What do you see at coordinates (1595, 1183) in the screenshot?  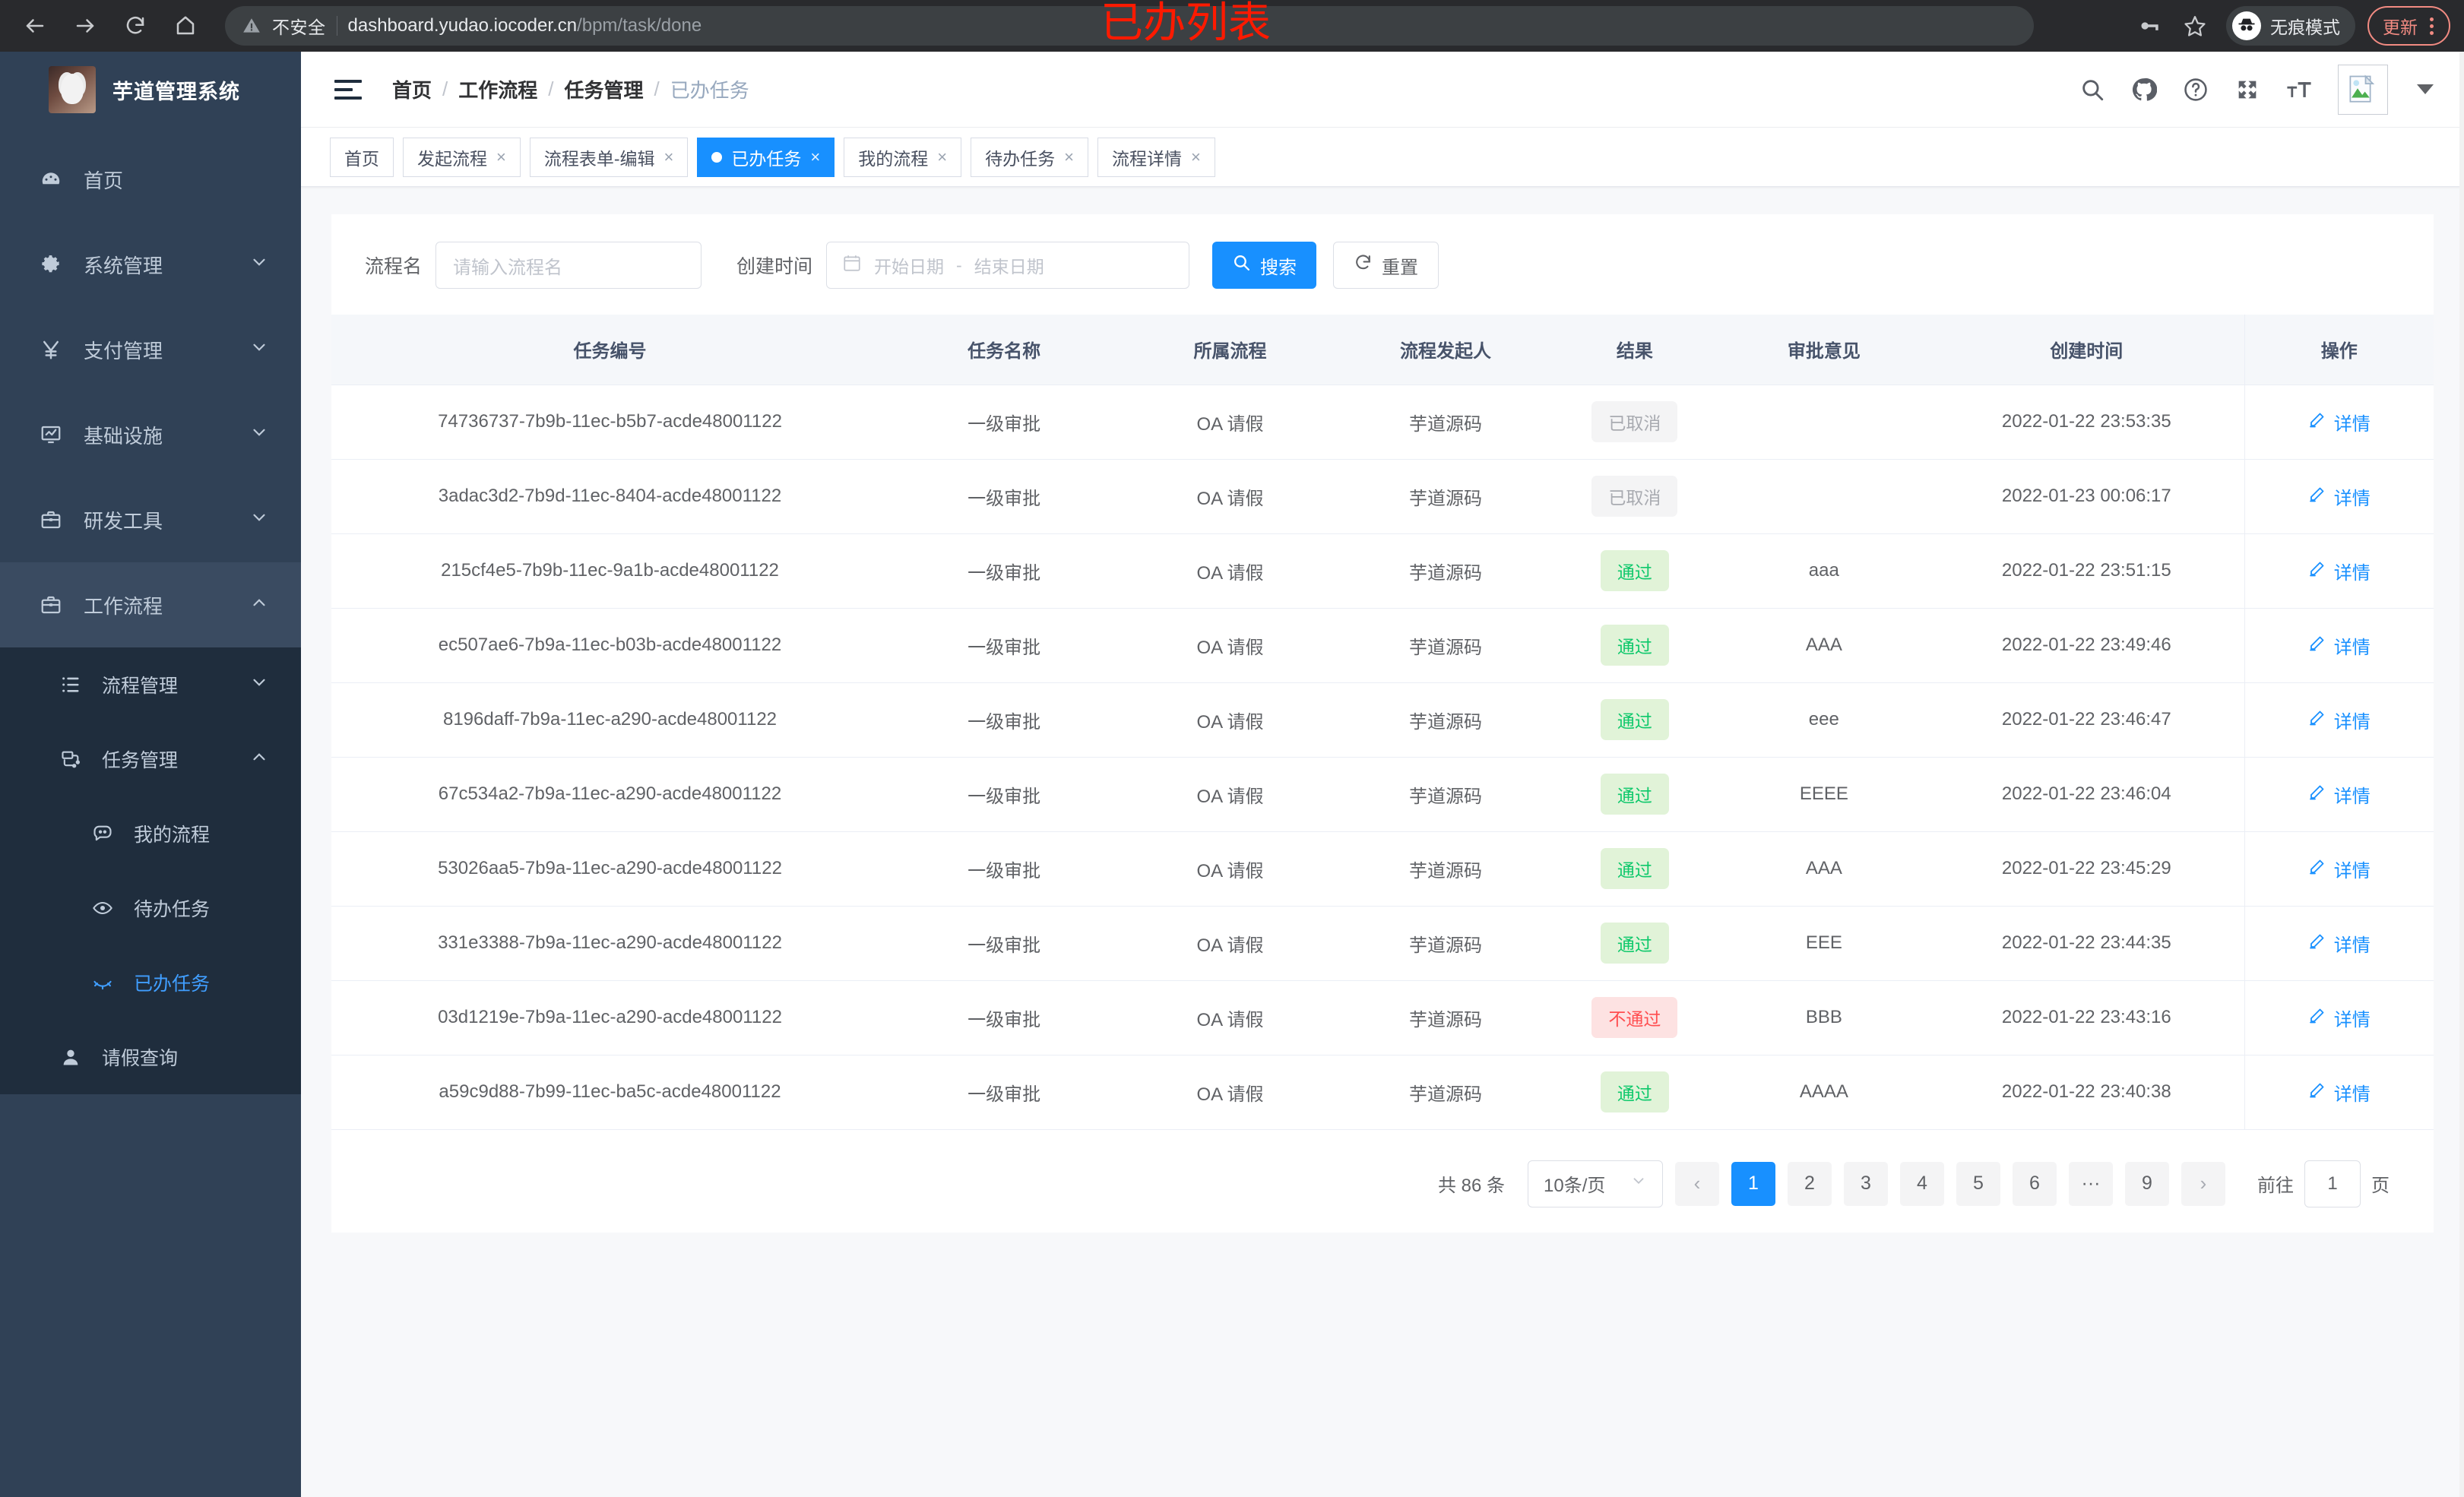 I see `page-size-select: 10条/页` at bounding box center [1595, 1183].